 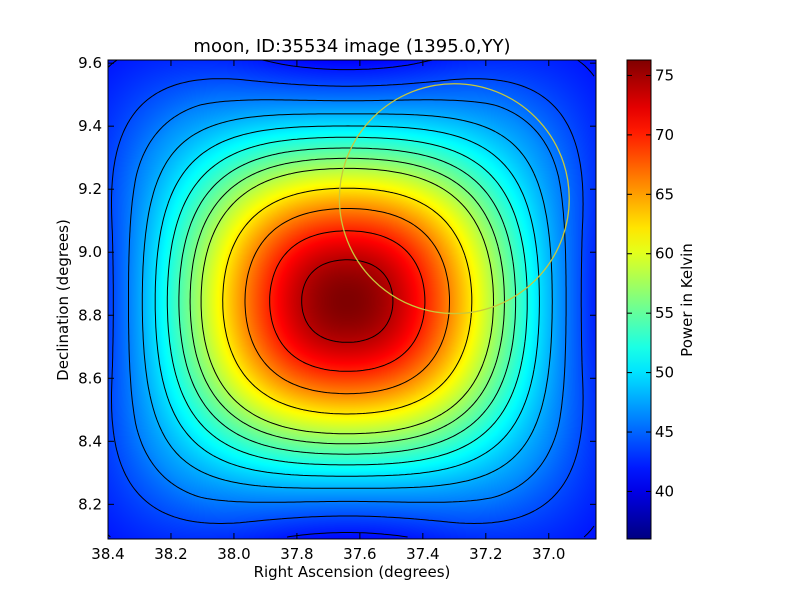 What do you see at coordinates (359, 554) in the screenshot?
I see `x-tick-label: 37.6` at bounding box center [359, 554].